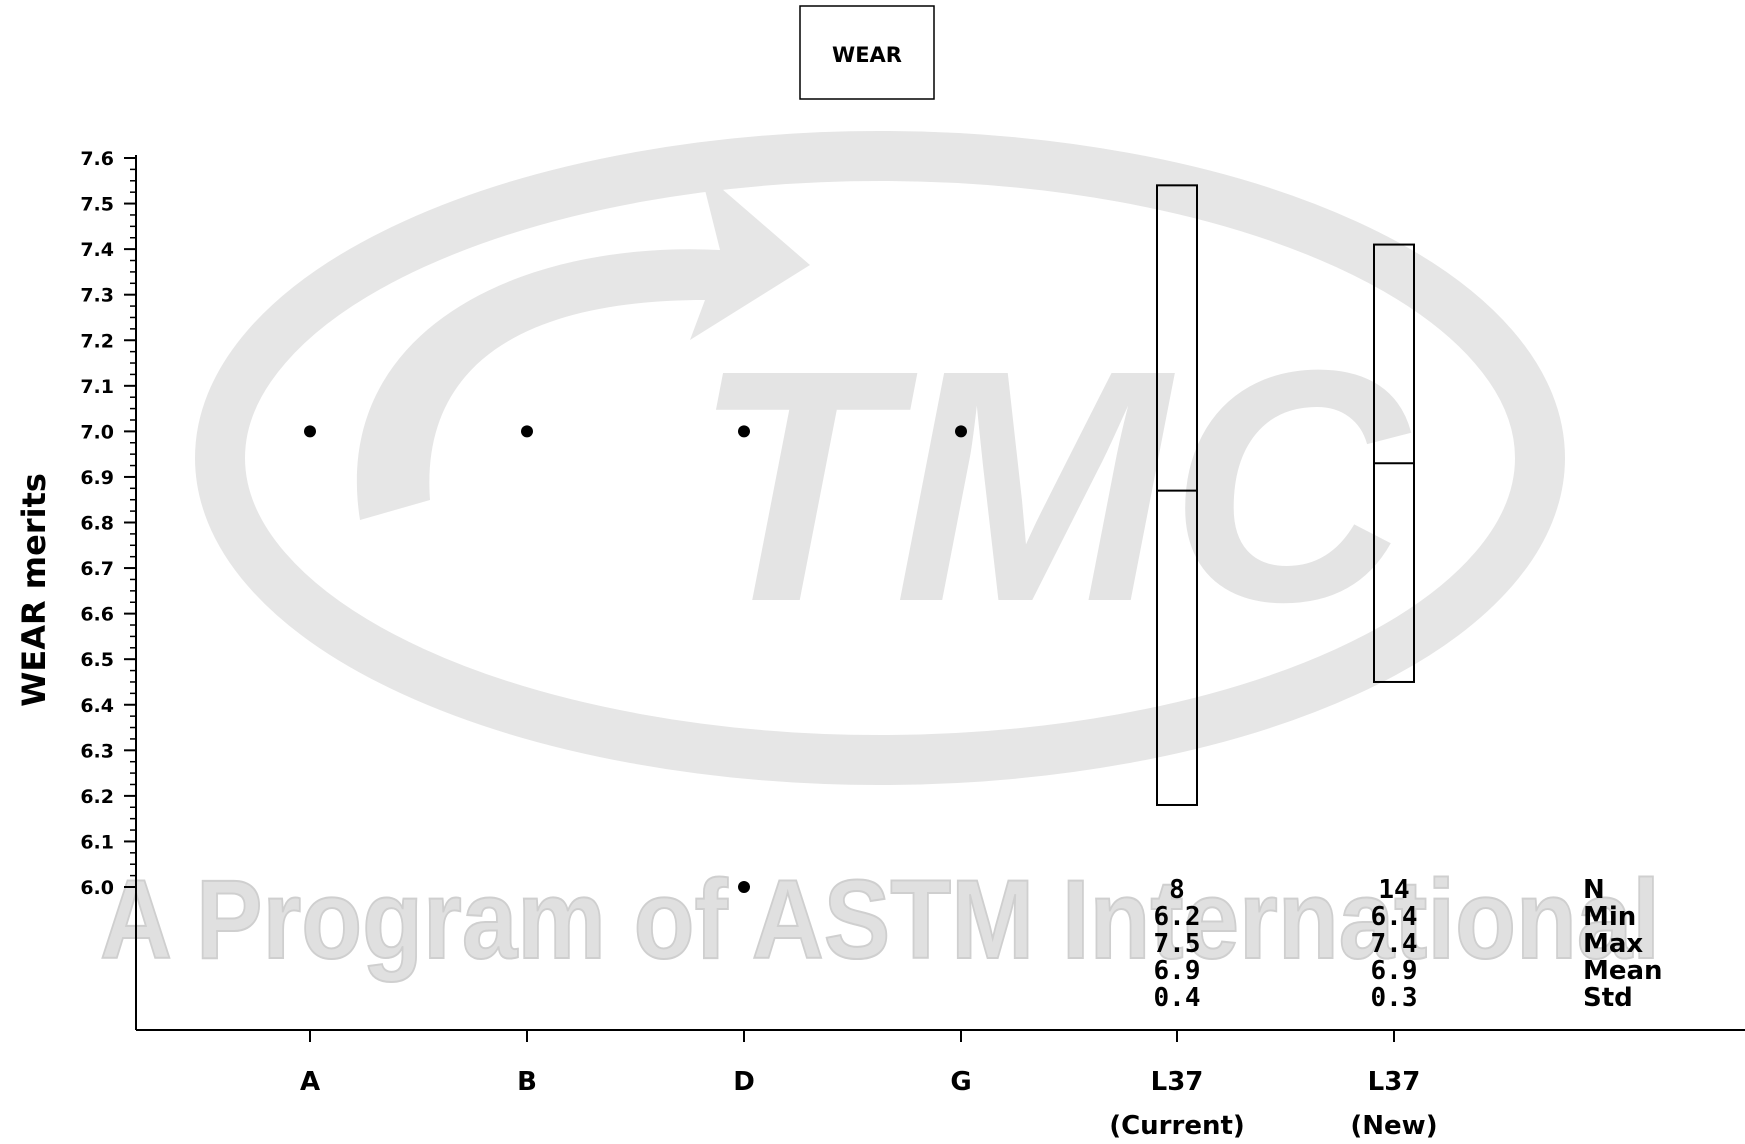  Describe the element at coordinates (867, 55) in the screenshot. I see `legend-label: WEAR` at that location.